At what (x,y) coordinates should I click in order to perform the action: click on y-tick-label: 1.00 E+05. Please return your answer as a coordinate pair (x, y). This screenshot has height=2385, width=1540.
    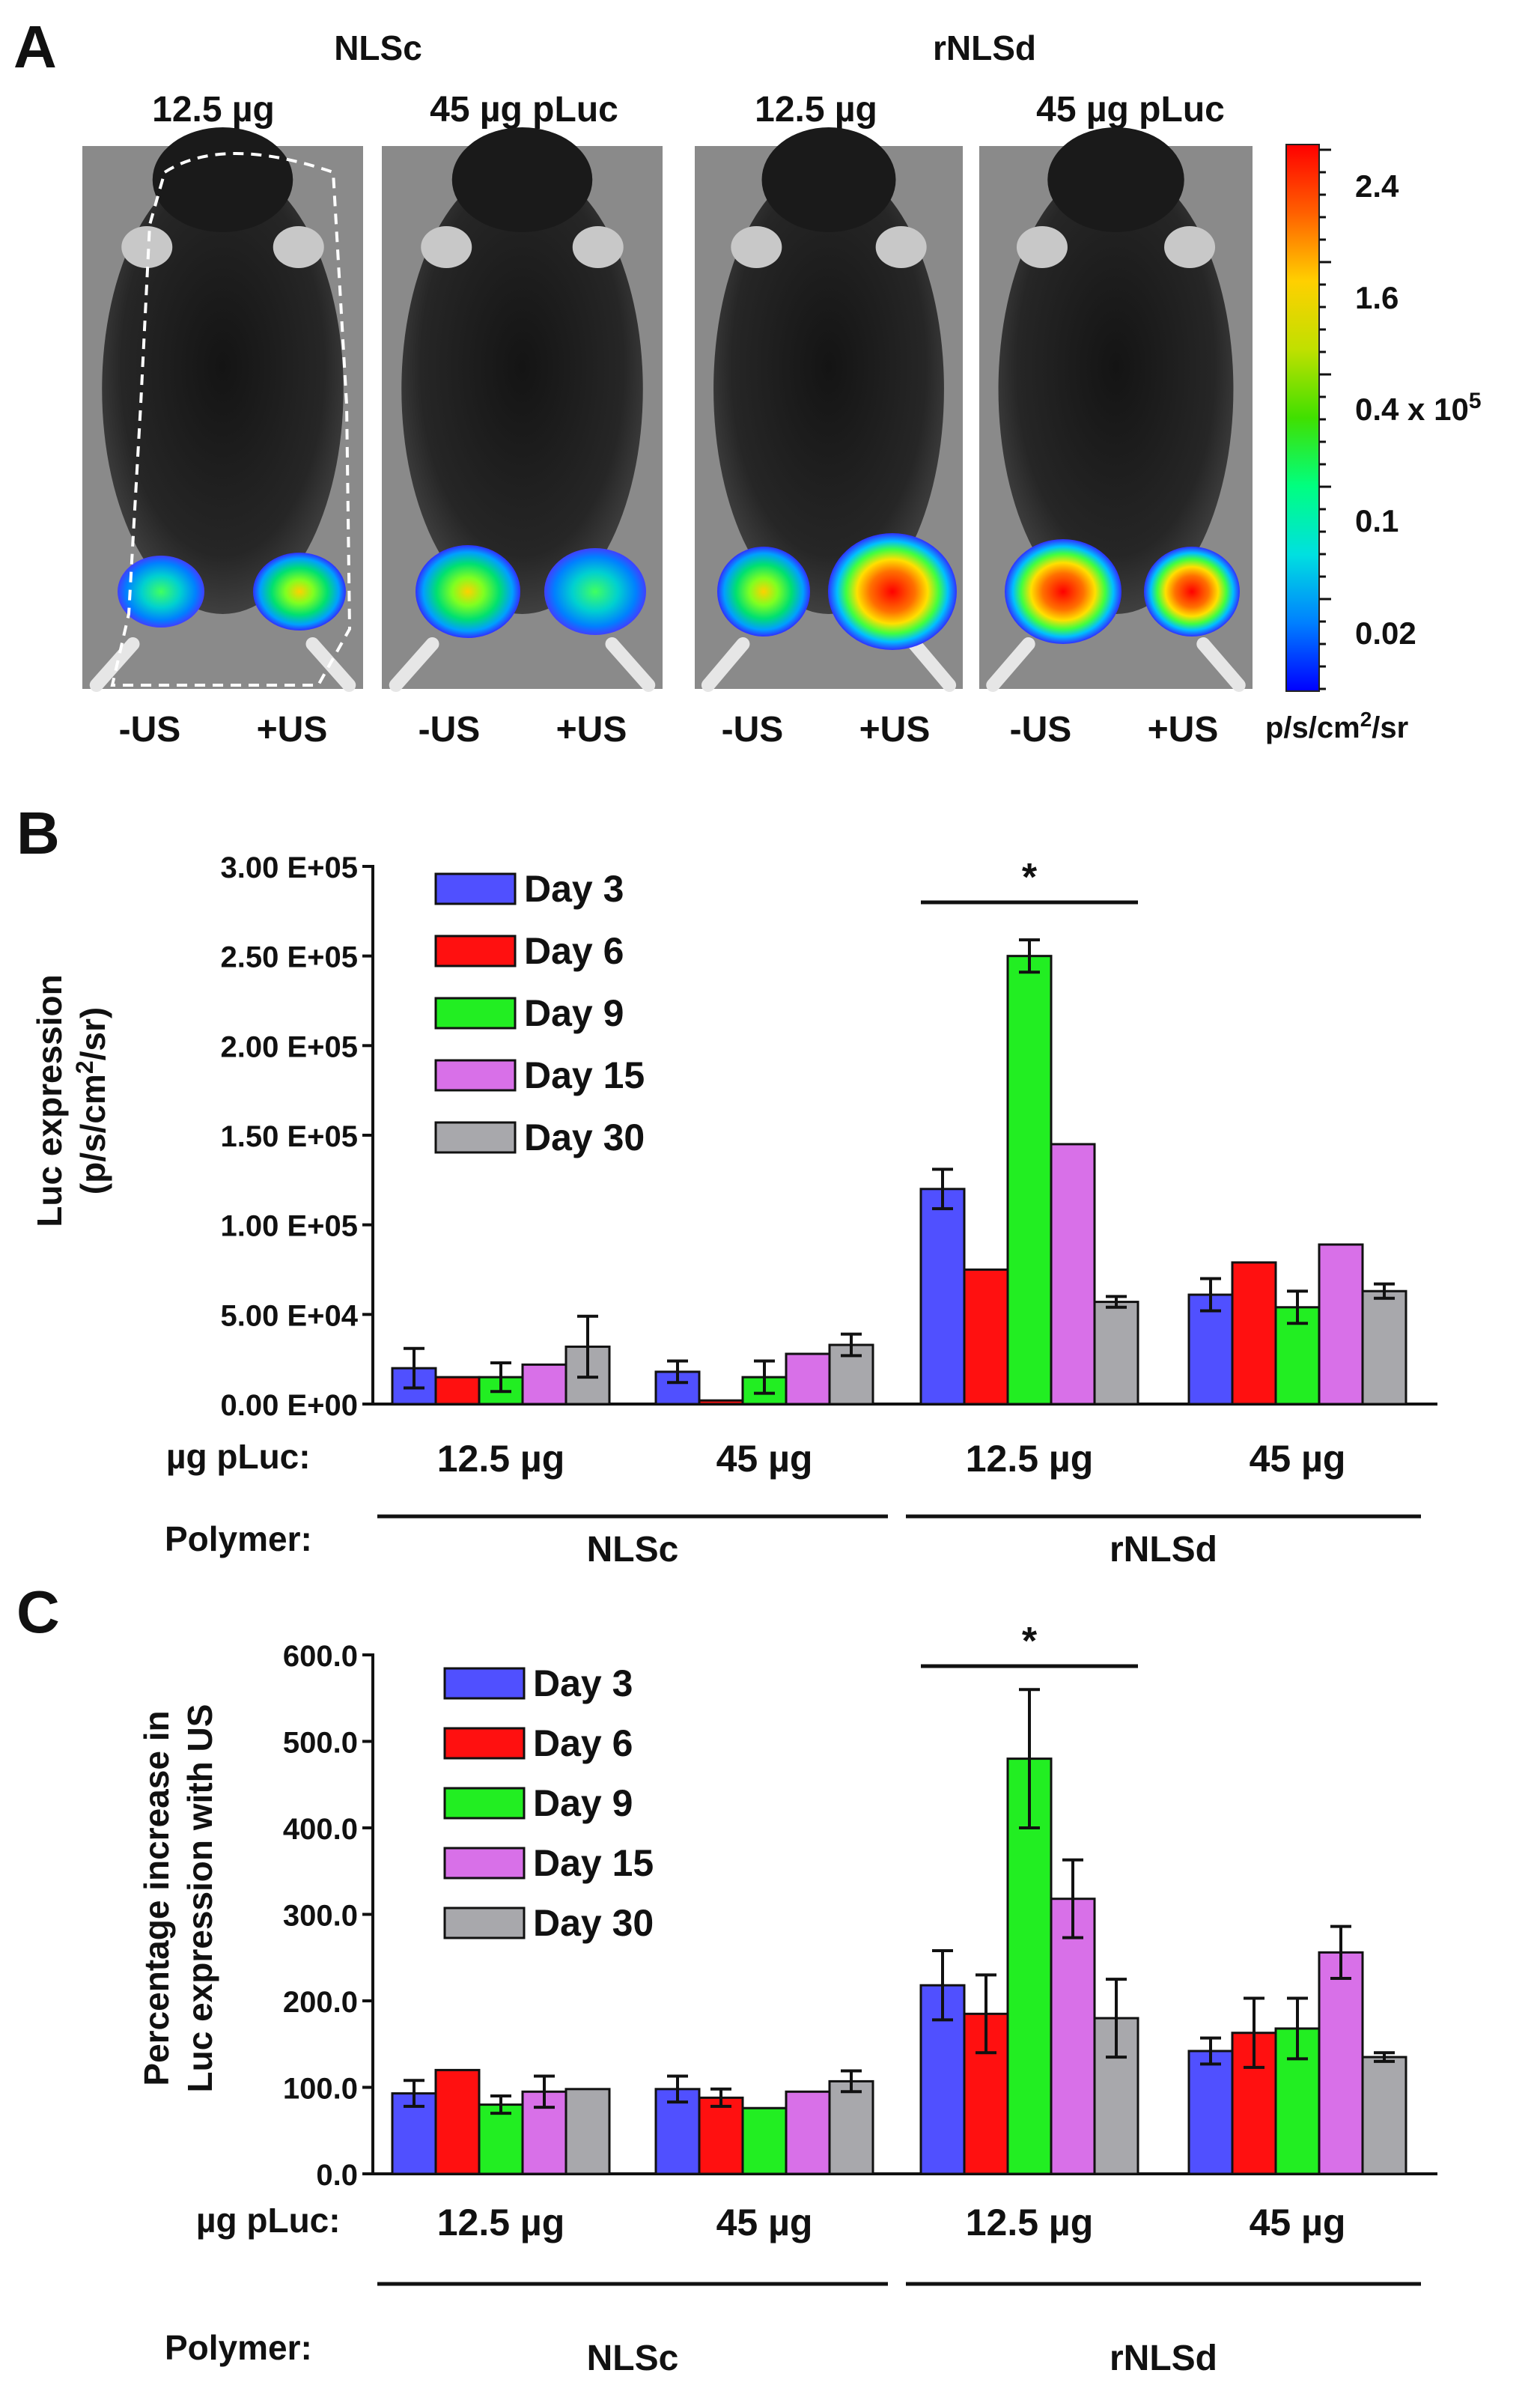
    Looking at the image, I should click on (290, 1226).